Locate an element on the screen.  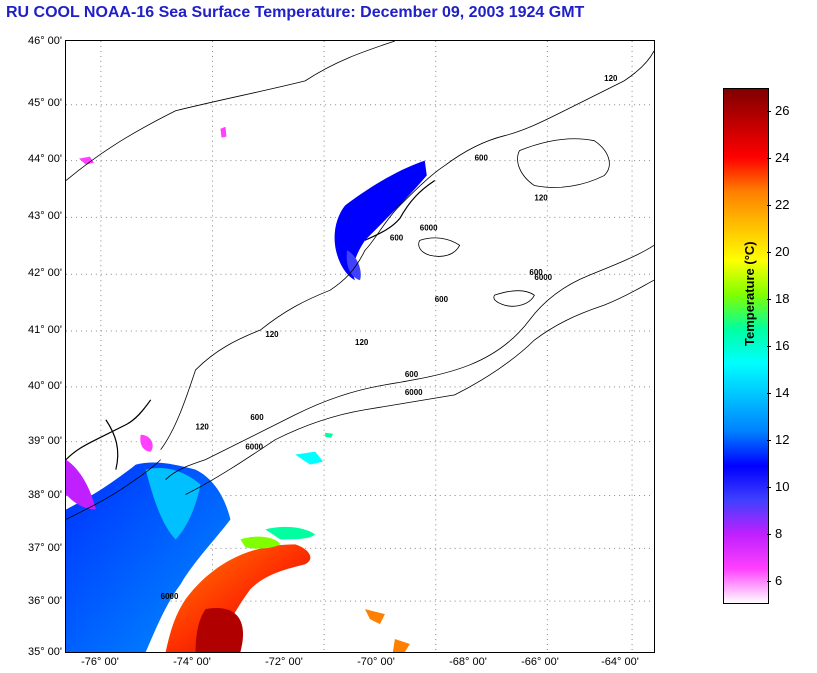
lat-label: 35° 00' is located at coordinates (44, 652).